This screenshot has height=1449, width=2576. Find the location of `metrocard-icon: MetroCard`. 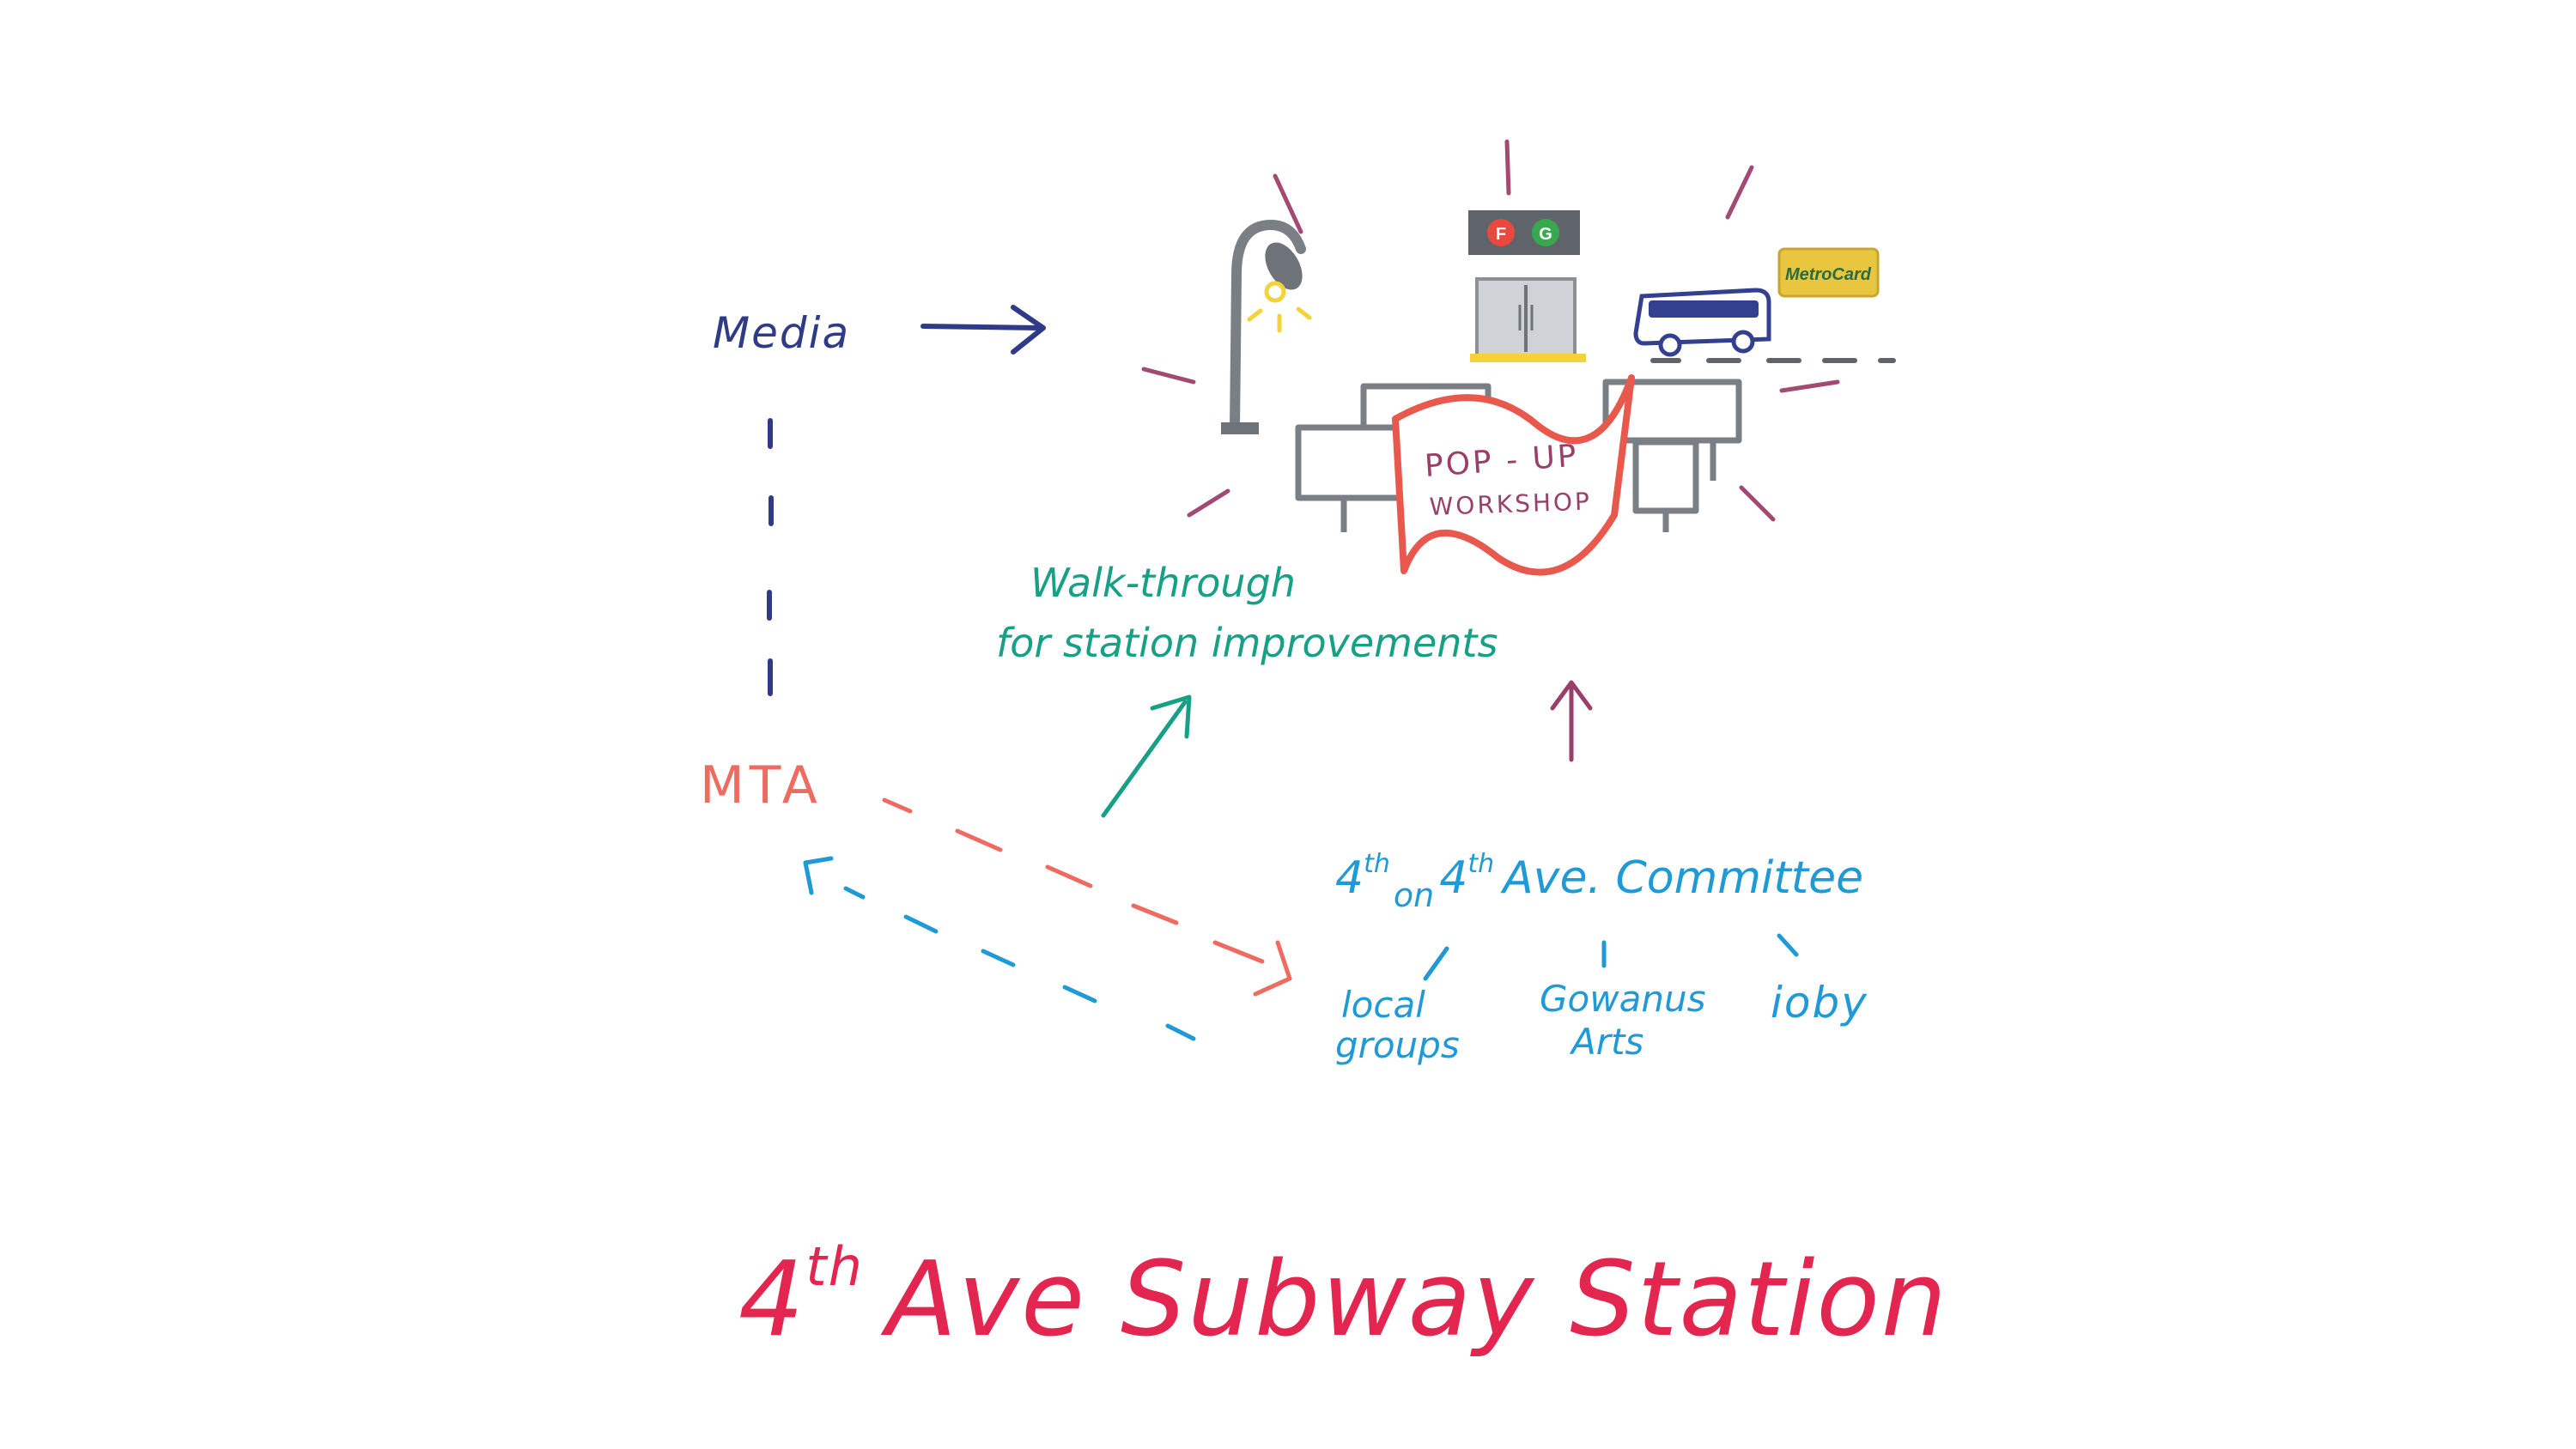

metrocard-icon: MetroCard is located at coordinates (1828, 272).